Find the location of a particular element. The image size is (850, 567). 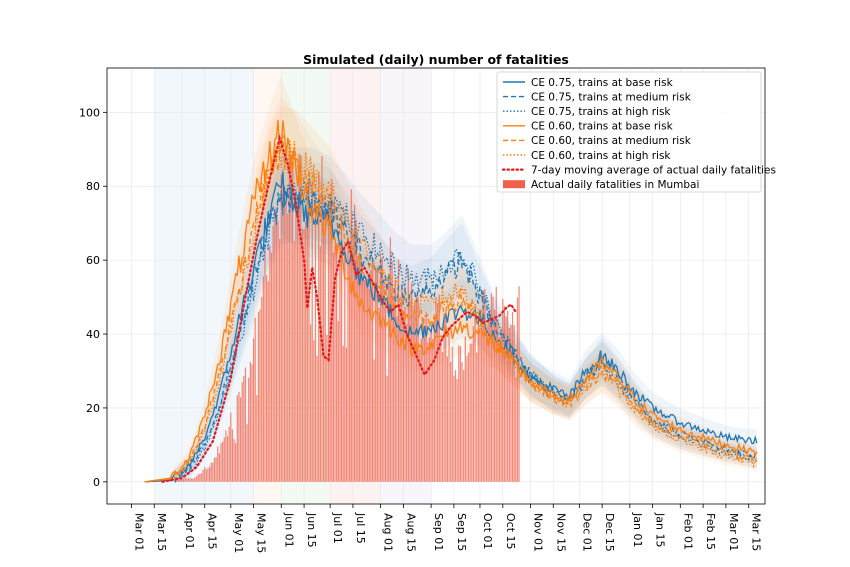

x-tick-label-16: Nov 01 is located at coordinates (537, 532).